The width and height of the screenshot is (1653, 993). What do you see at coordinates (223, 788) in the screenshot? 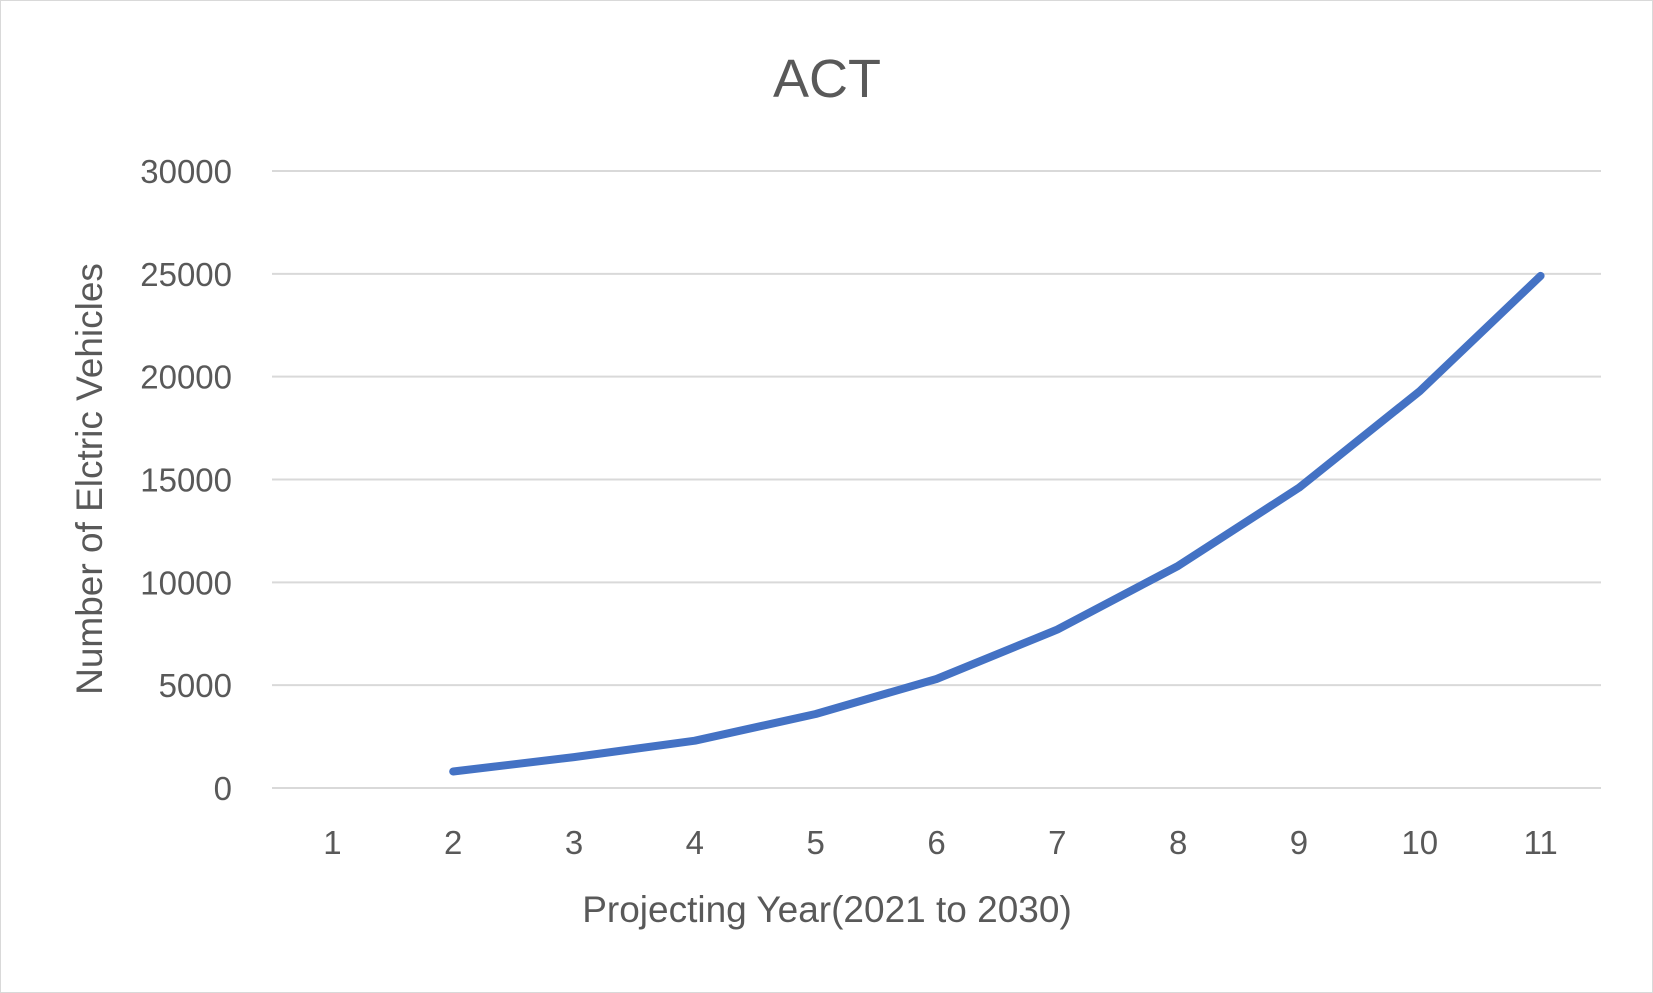
I see `y-tick-label: 0` at bounding box center [223, 788].